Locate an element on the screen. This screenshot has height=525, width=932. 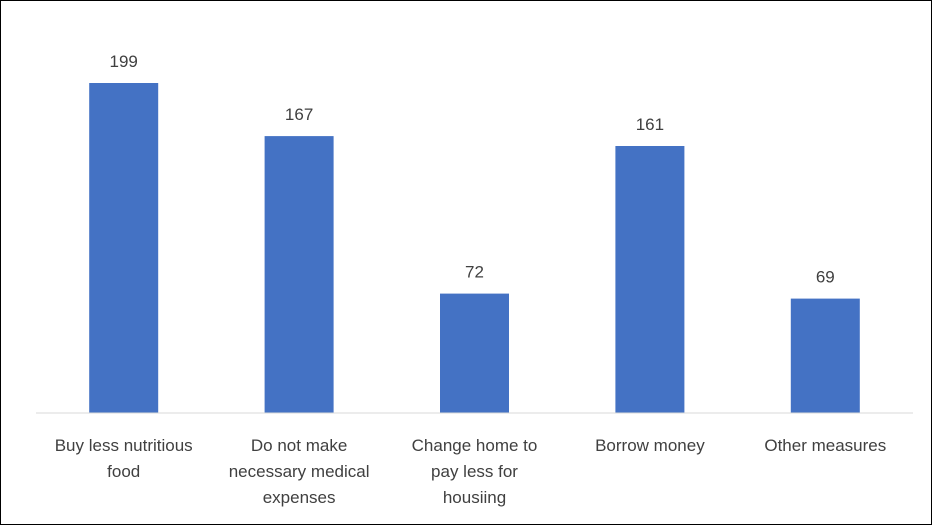
x-tick-label-1: Do not make necessary medical expenses is located at coordinates (299, 471).